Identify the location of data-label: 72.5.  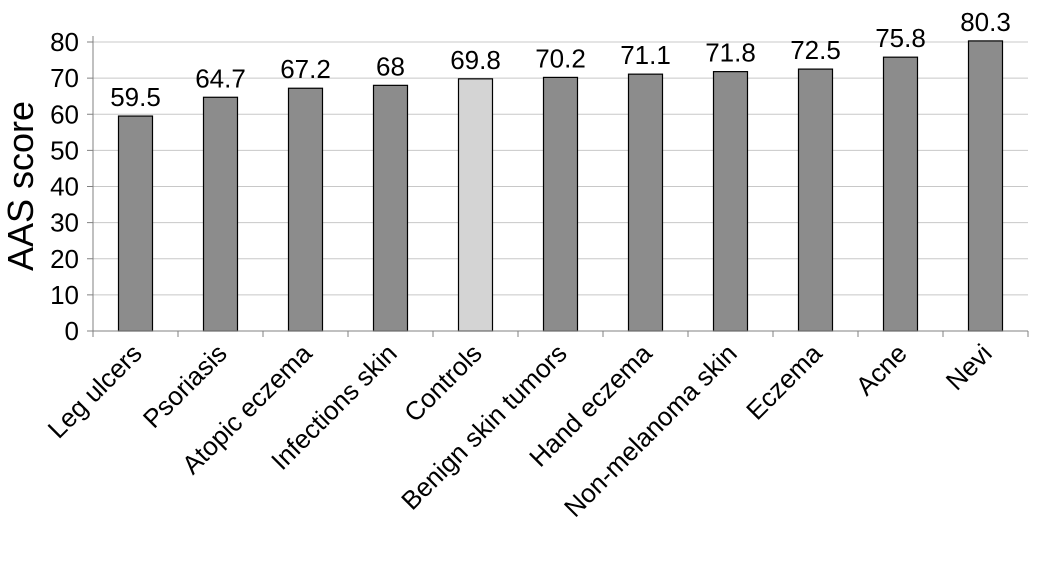
(815, 50).